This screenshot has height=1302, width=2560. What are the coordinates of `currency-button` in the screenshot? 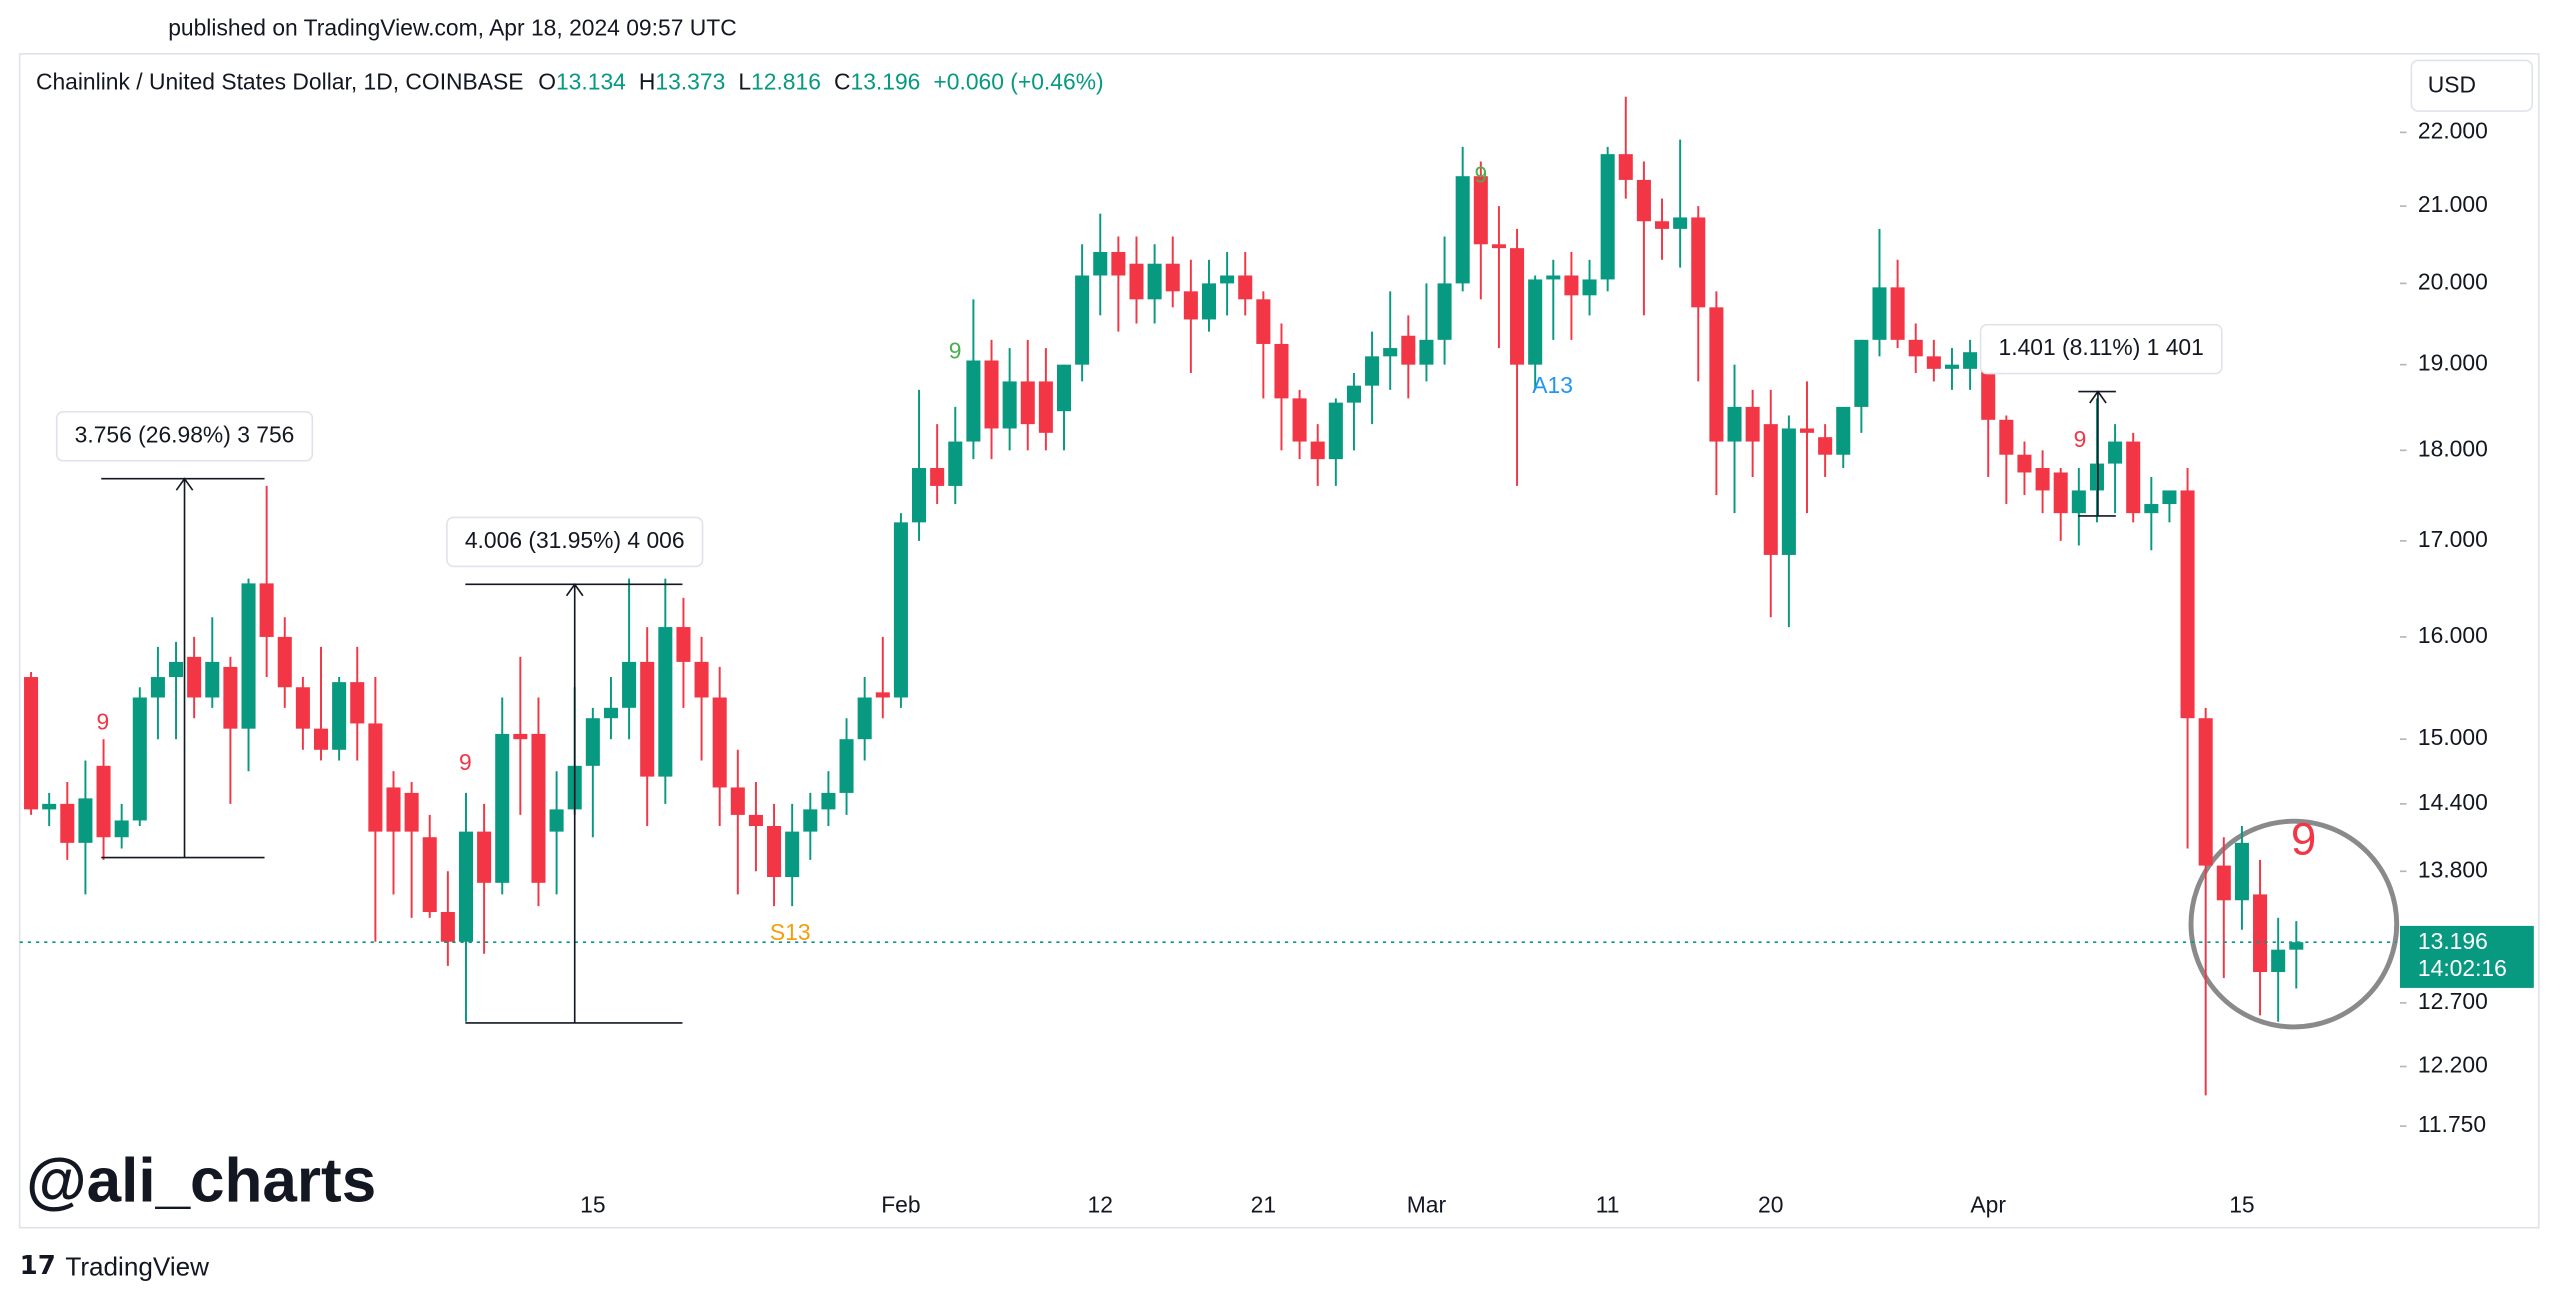 It's located at (2472, 85).